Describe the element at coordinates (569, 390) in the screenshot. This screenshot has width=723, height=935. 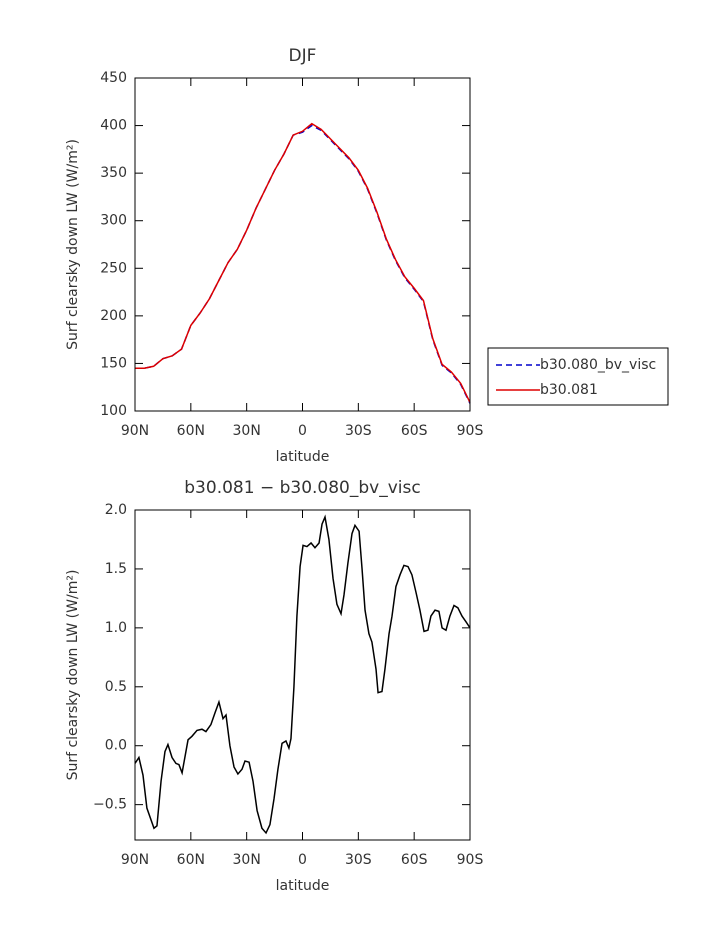
I see `legend-label: b30.081` at that location.